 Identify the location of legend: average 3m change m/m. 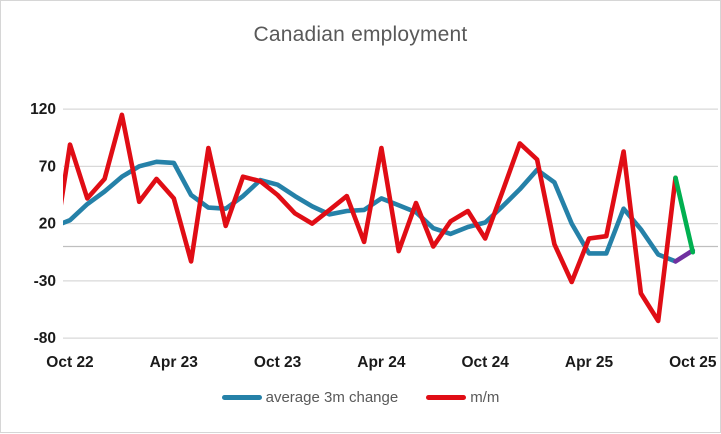
(360, 397).